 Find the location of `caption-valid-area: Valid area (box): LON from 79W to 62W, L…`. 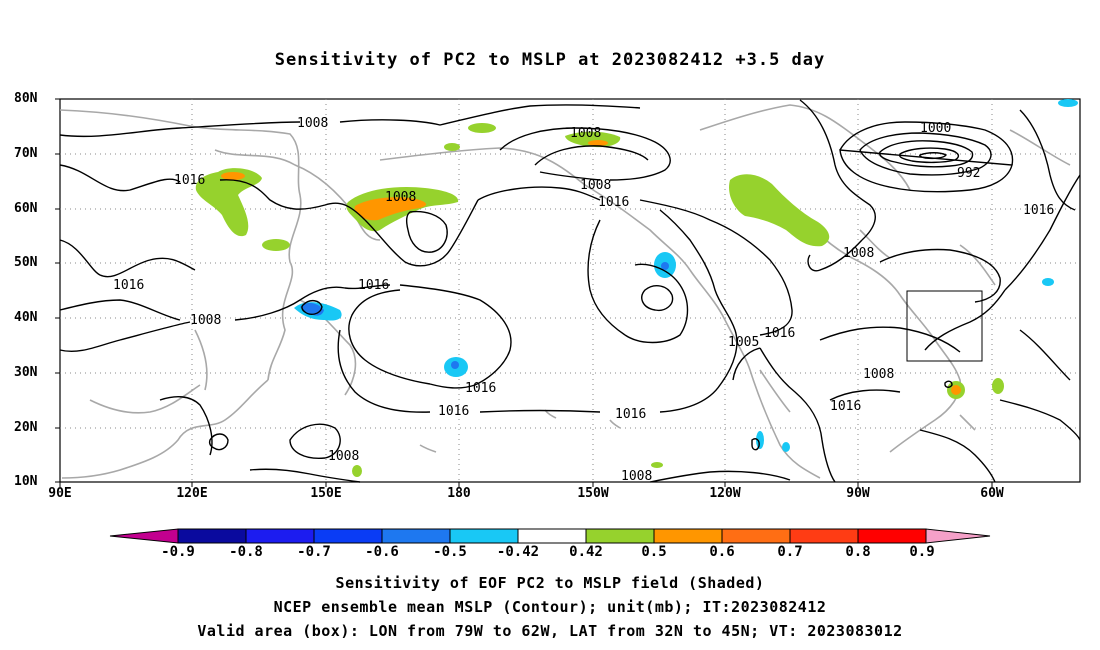

caption-valid-area: Valid area (box): LON from 79W to 62W, L… is located at coordinates (550, 631).